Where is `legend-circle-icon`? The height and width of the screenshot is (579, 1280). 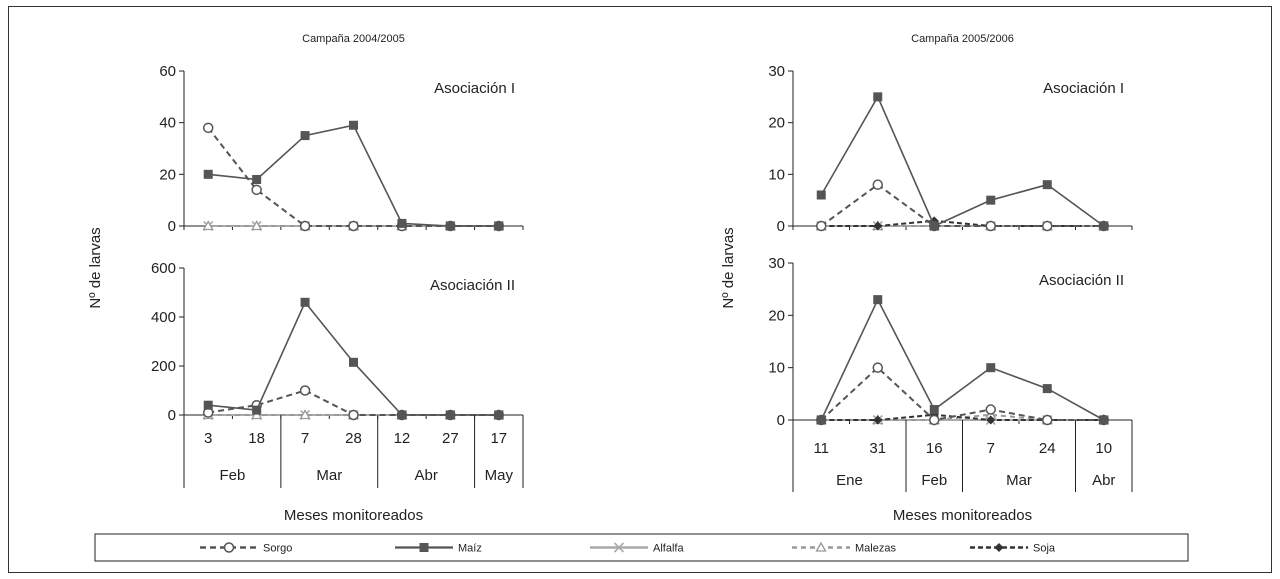 legend-circle-icon is located at coordinates (229, 547).